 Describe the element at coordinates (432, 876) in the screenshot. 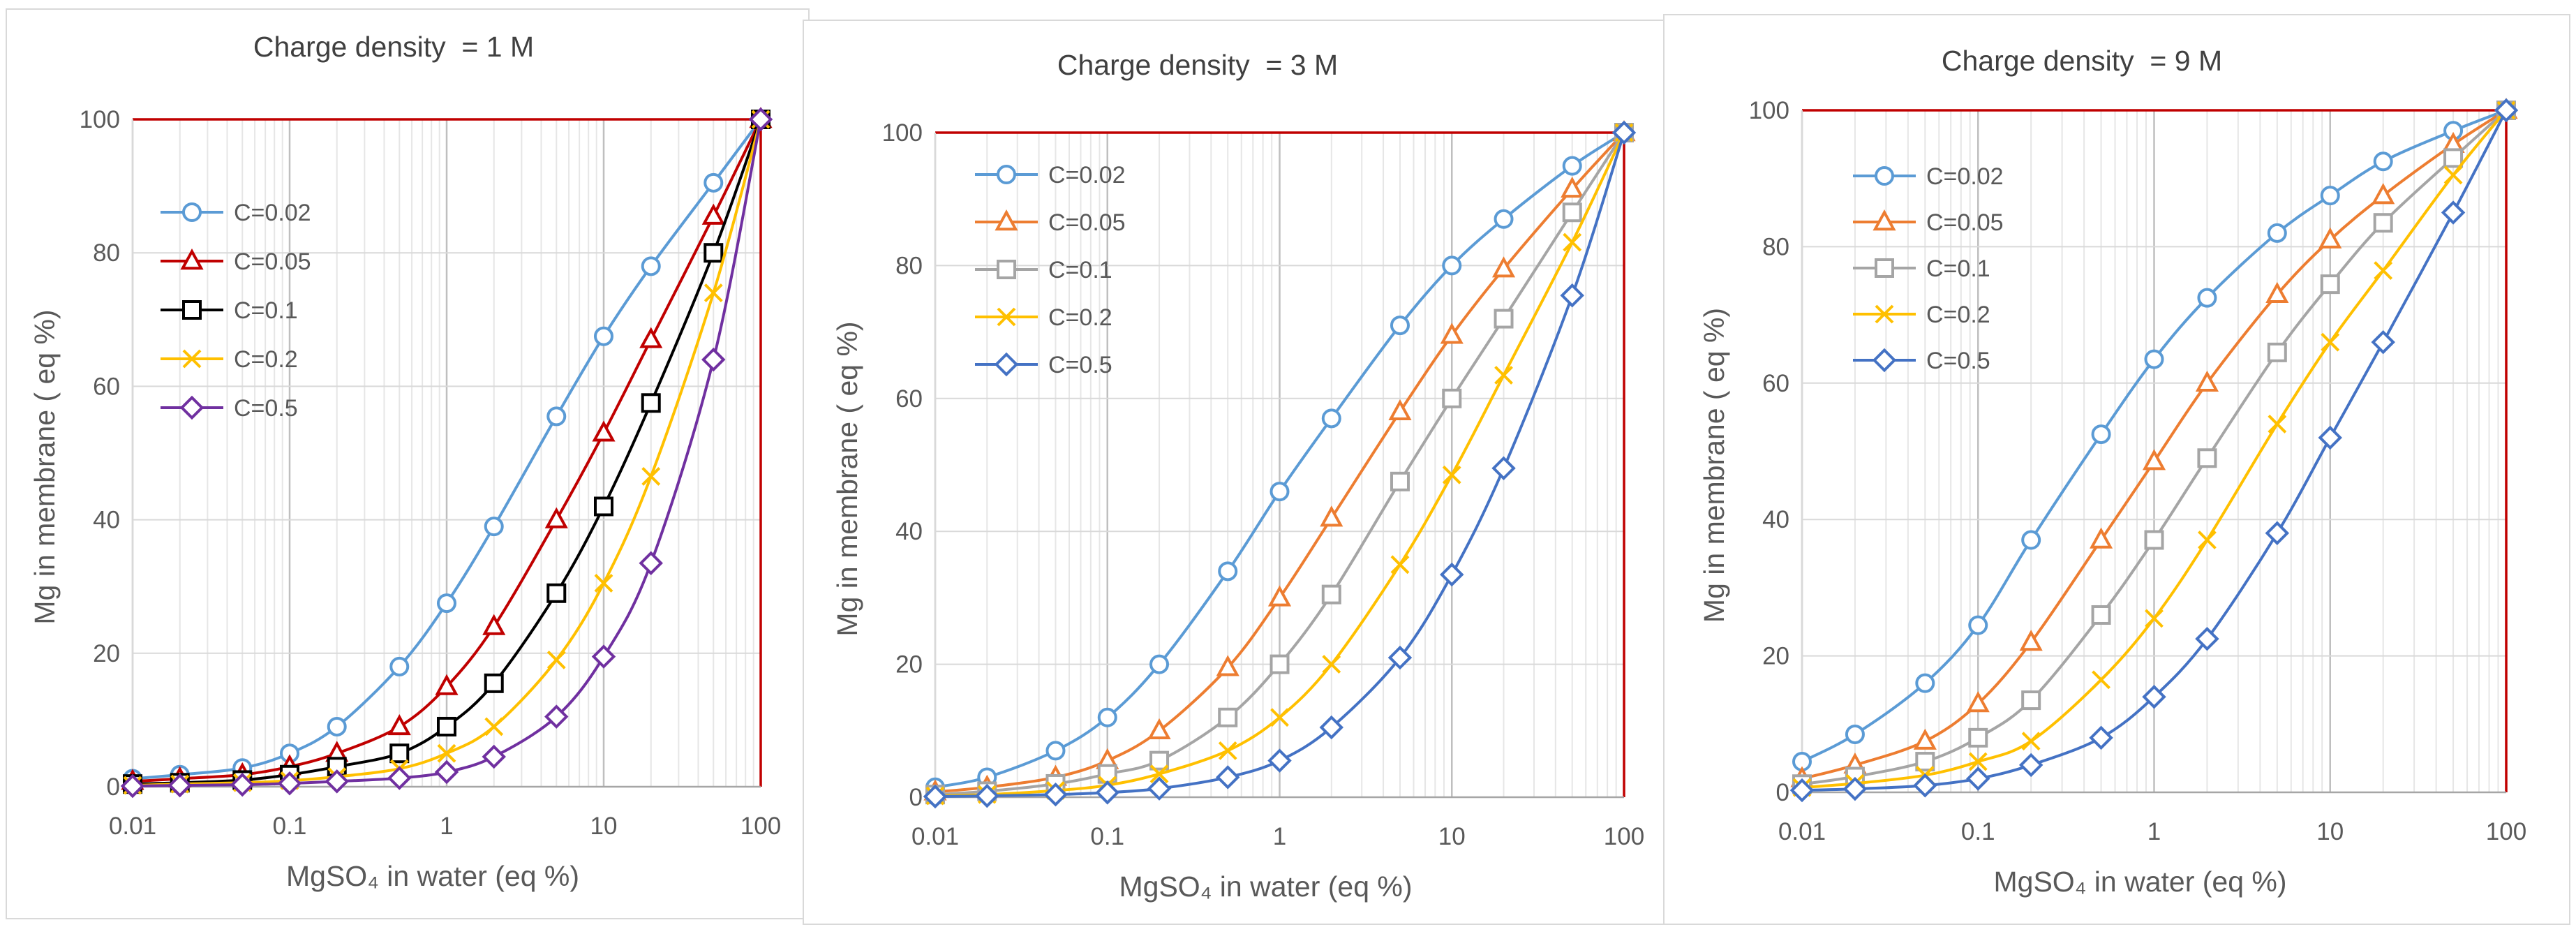

I see `x-axis-title: MgSO₄ in water (eq %)` at that location.